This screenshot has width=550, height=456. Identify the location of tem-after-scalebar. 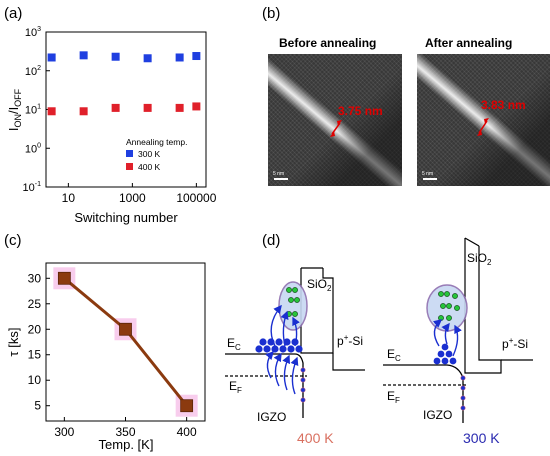
(430, 179).